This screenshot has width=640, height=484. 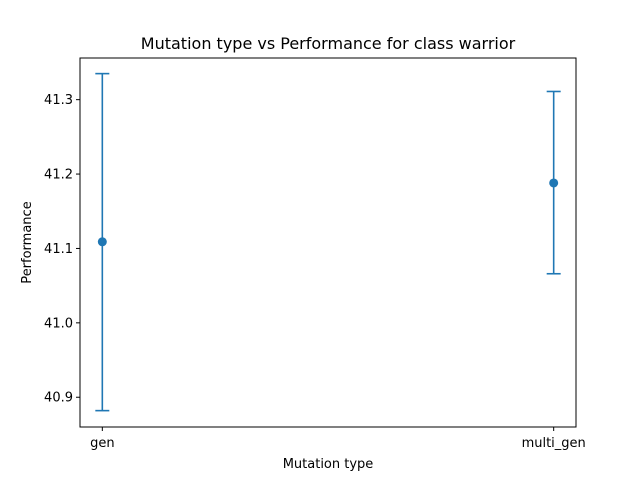 What do you see at coordinates (27, 242) in the screenshot?
I see `y-axis-label: Performance` at bounding box center [27, 242].